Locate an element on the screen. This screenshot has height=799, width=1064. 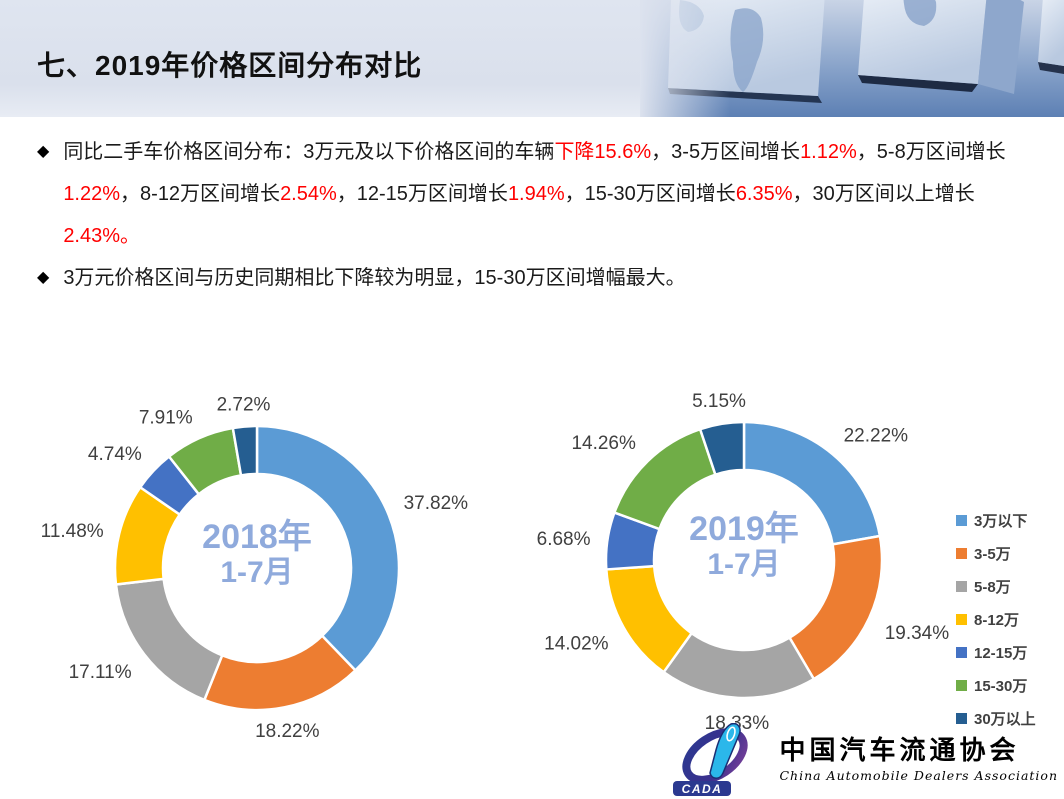
legend-label: 3万以下 is located at coordinates (1001, 521).